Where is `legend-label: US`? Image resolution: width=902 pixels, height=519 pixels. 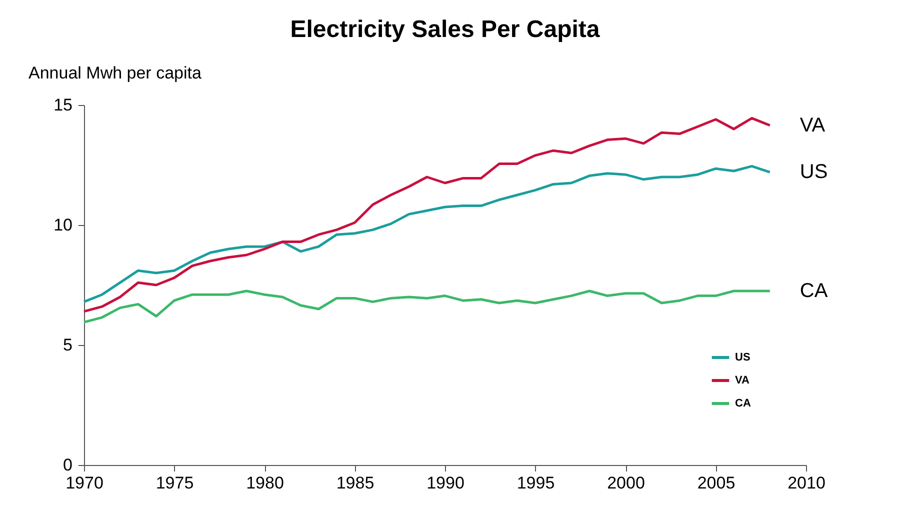
legend-label: US is located at coordinates (742, 358).